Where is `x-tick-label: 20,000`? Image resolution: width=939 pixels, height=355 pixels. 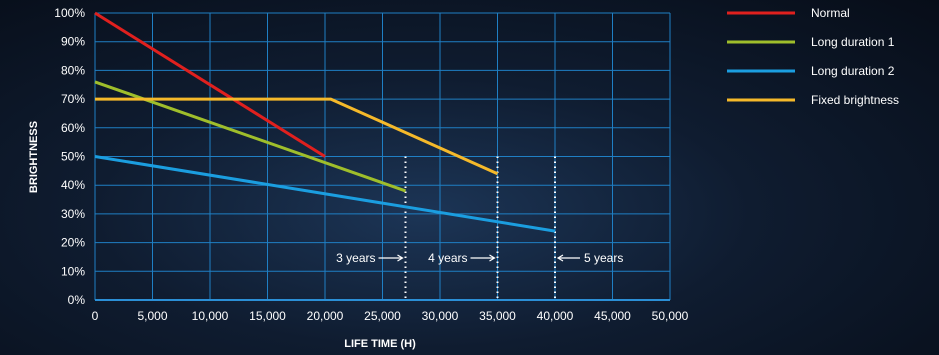
x-tick-label: 20,000 is located at coordinates (325, 316).